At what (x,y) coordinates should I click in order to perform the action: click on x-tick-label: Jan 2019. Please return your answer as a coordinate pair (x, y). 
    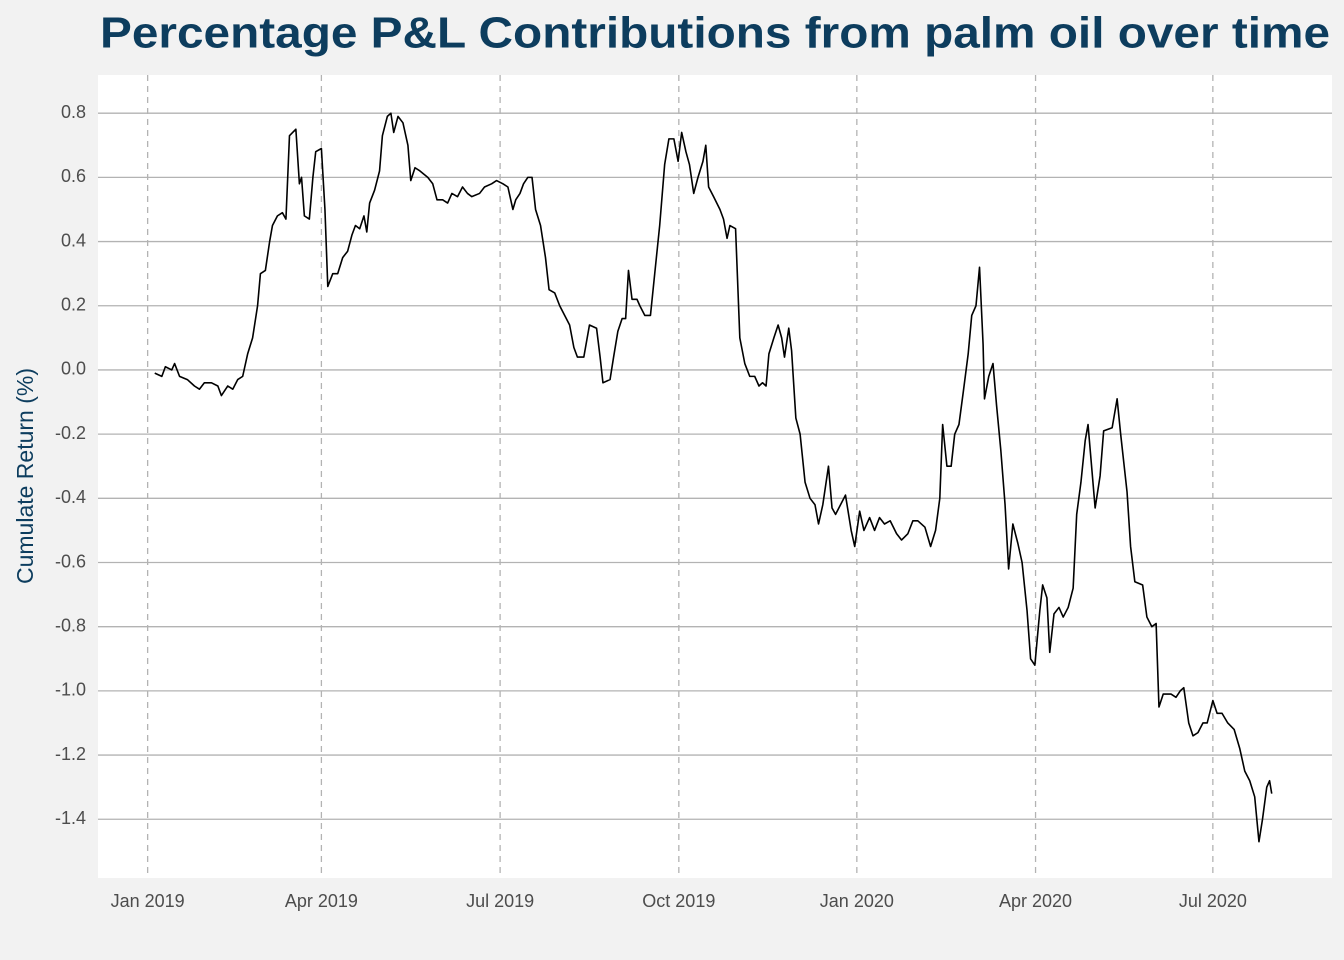
    Looking at the image, I should click on (148, 901).